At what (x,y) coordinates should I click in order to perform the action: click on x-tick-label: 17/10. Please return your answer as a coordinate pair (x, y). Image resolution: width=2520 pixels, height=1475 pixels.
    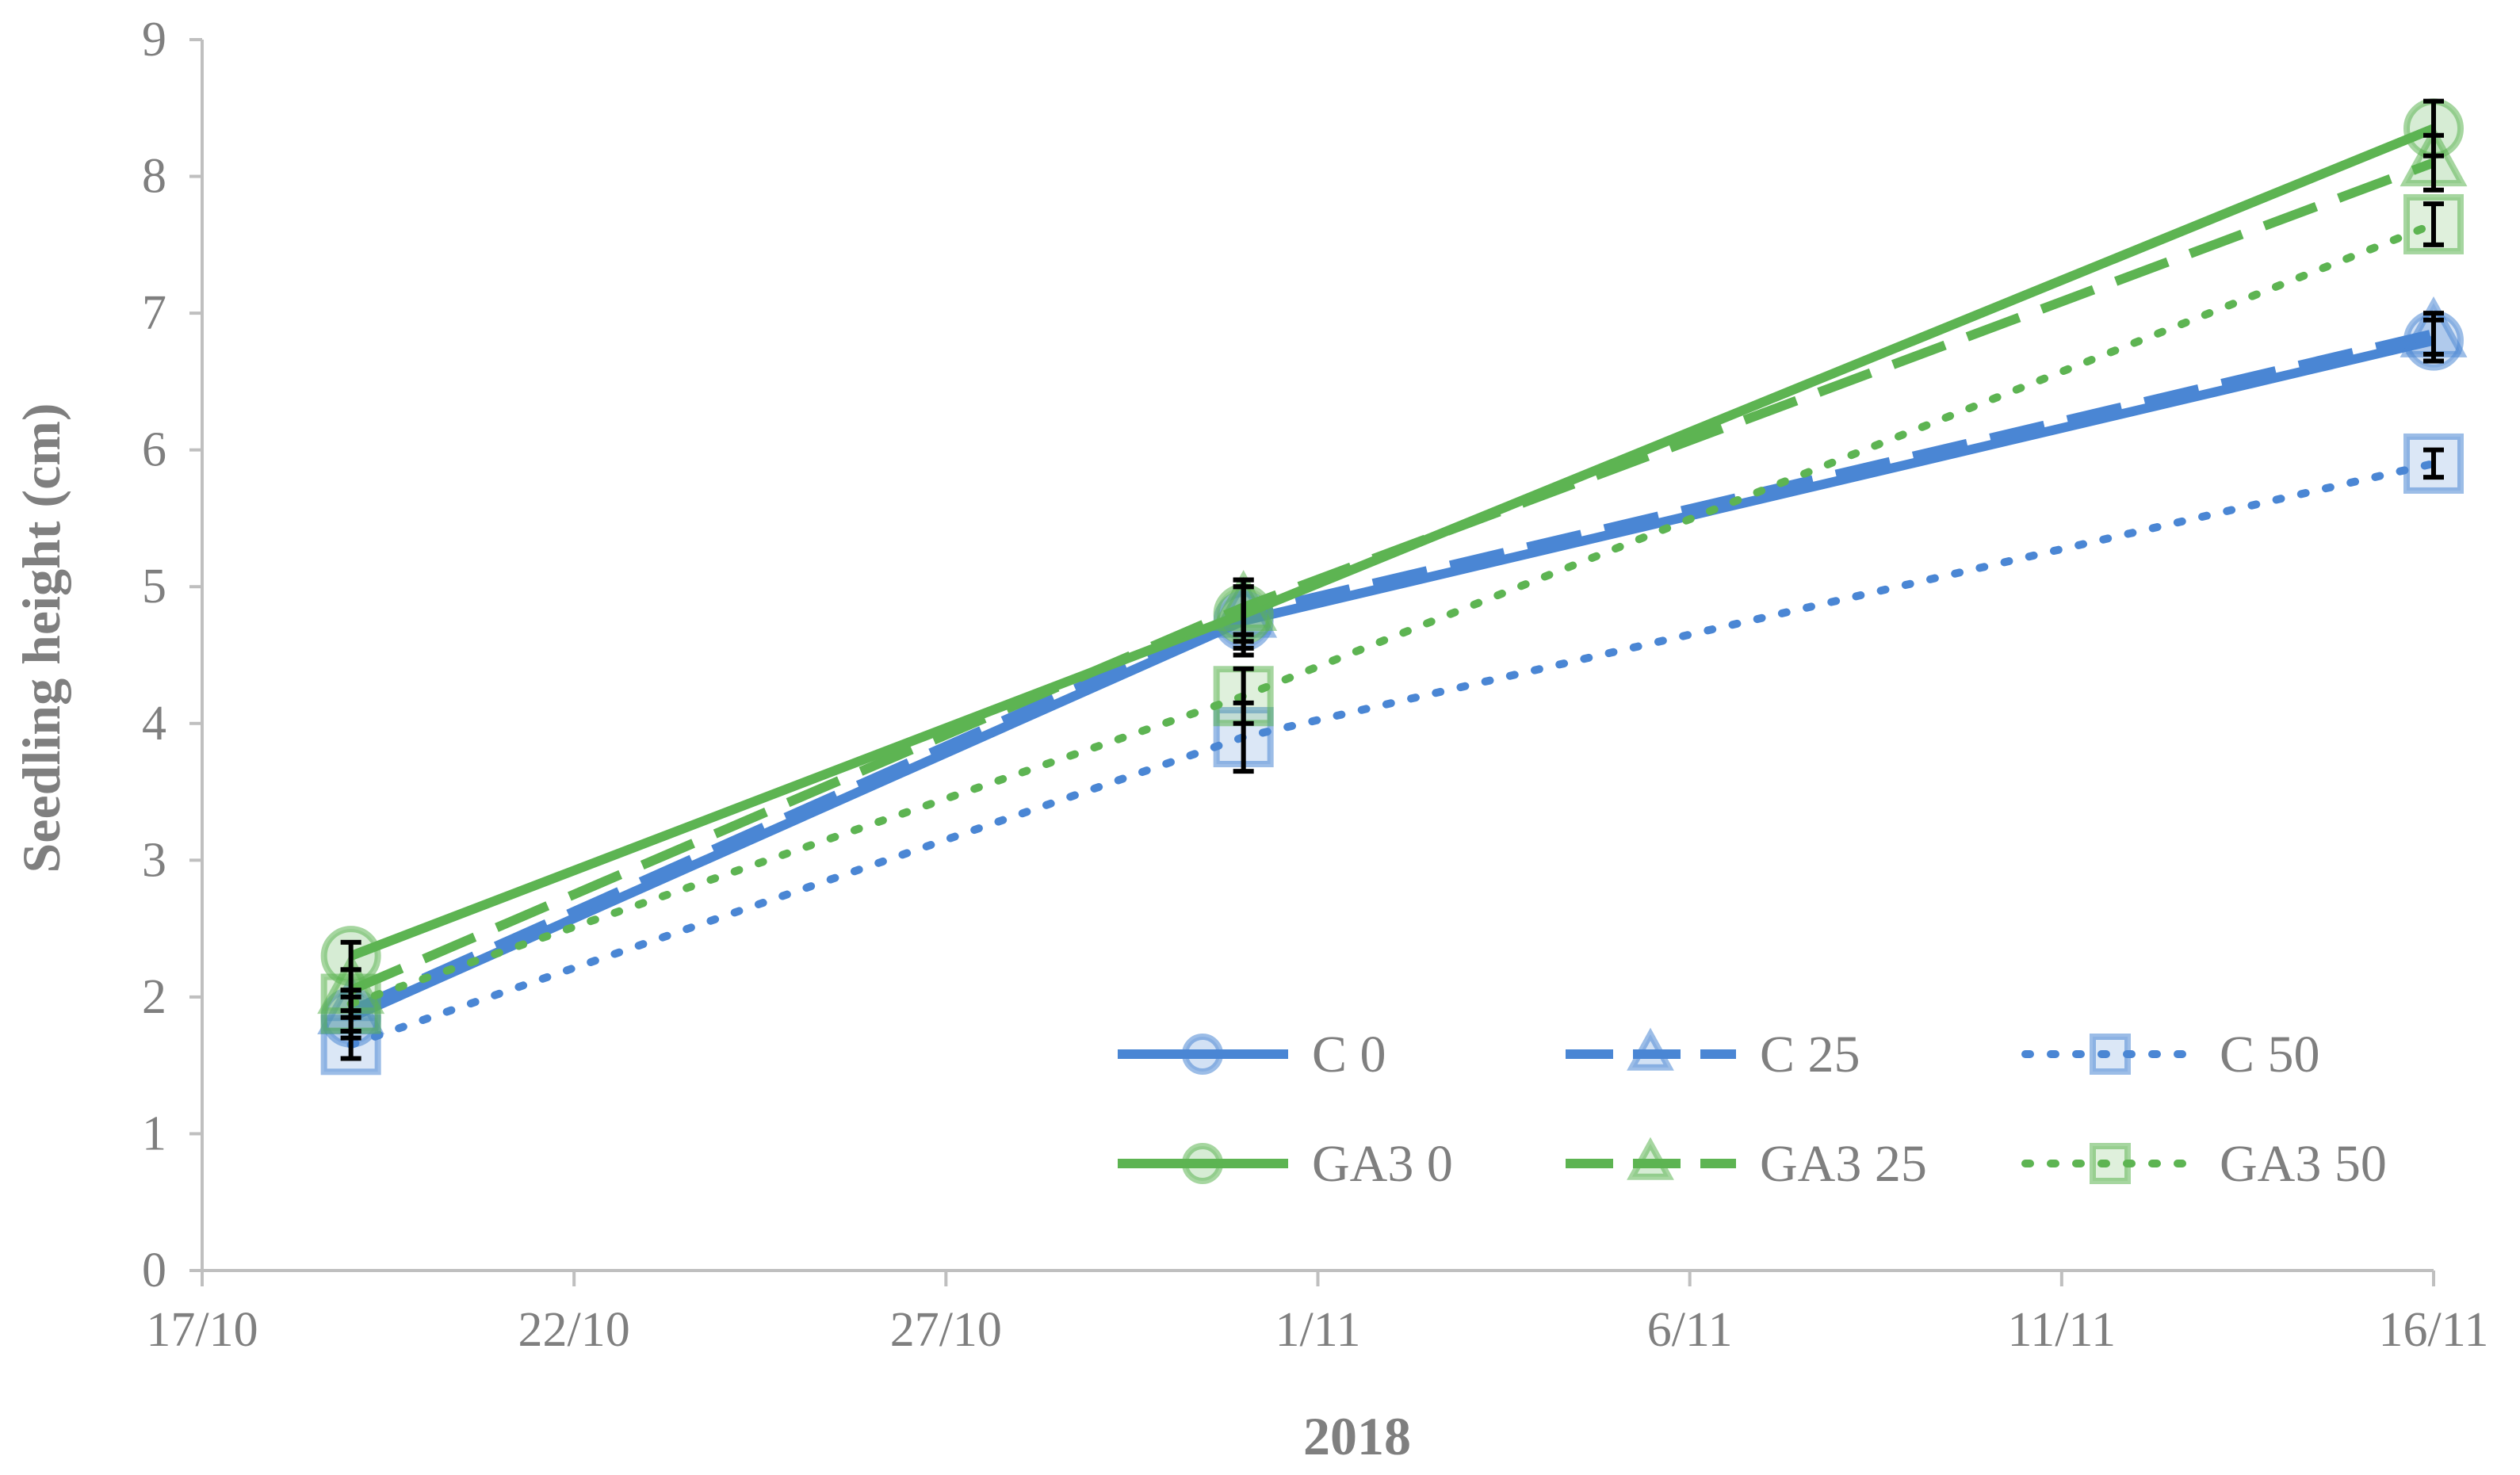
    Looking at the image, I should click on (202, 1330).